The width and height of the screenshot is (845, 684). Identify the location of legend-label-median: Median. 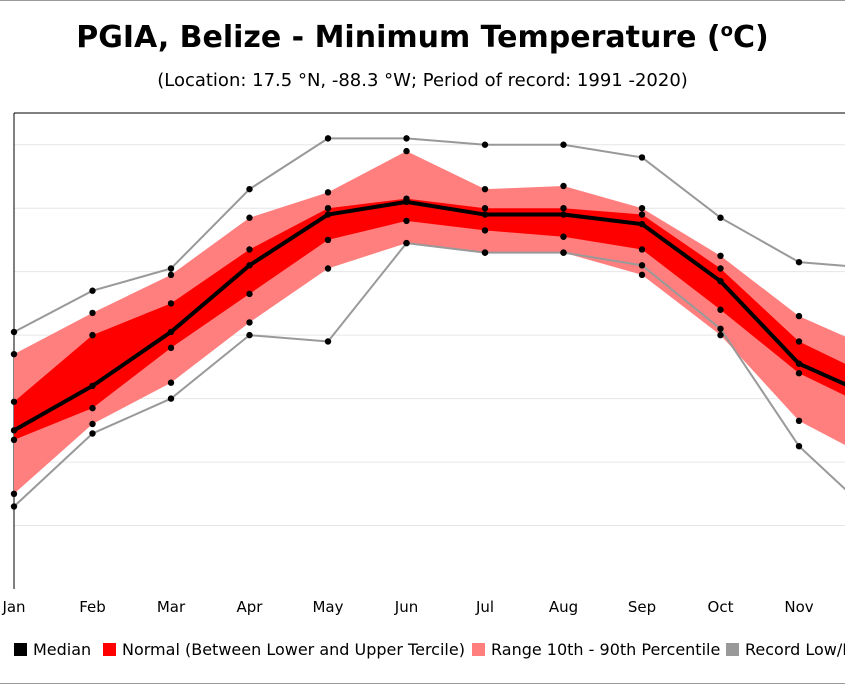
(62, 649).